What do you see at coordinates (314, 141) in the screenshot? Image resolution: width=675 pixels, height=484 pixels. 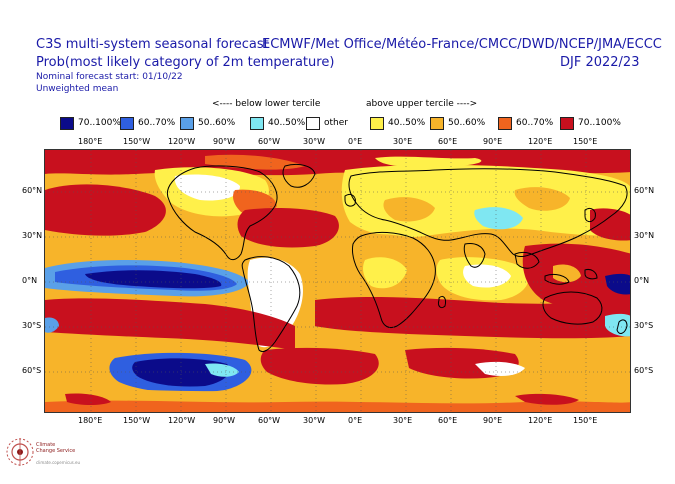 I see `lon-tick-top: 30°W` at bounding box center [314, 141].